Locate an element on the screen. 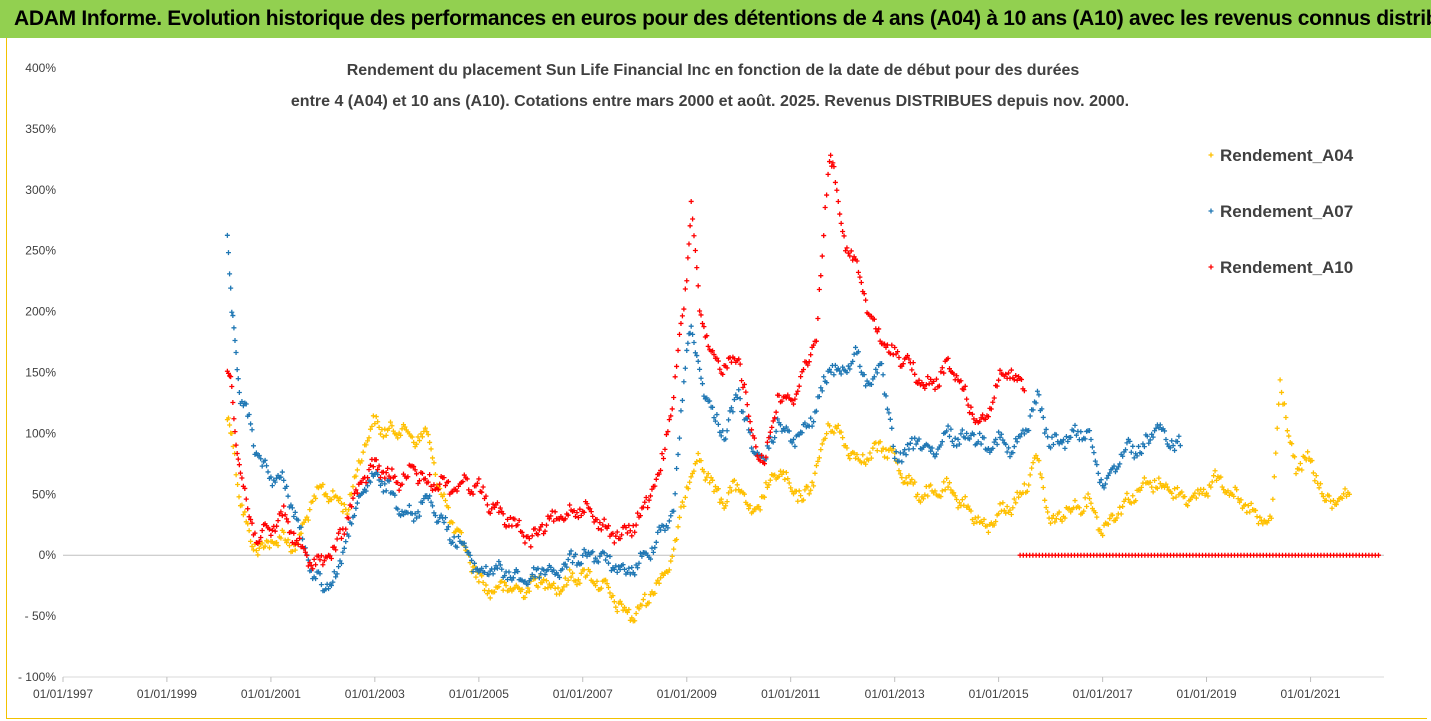 The image size is (1431, 721). x-tick-label: 01/01/2021 is located at coordinates (1311, 694).